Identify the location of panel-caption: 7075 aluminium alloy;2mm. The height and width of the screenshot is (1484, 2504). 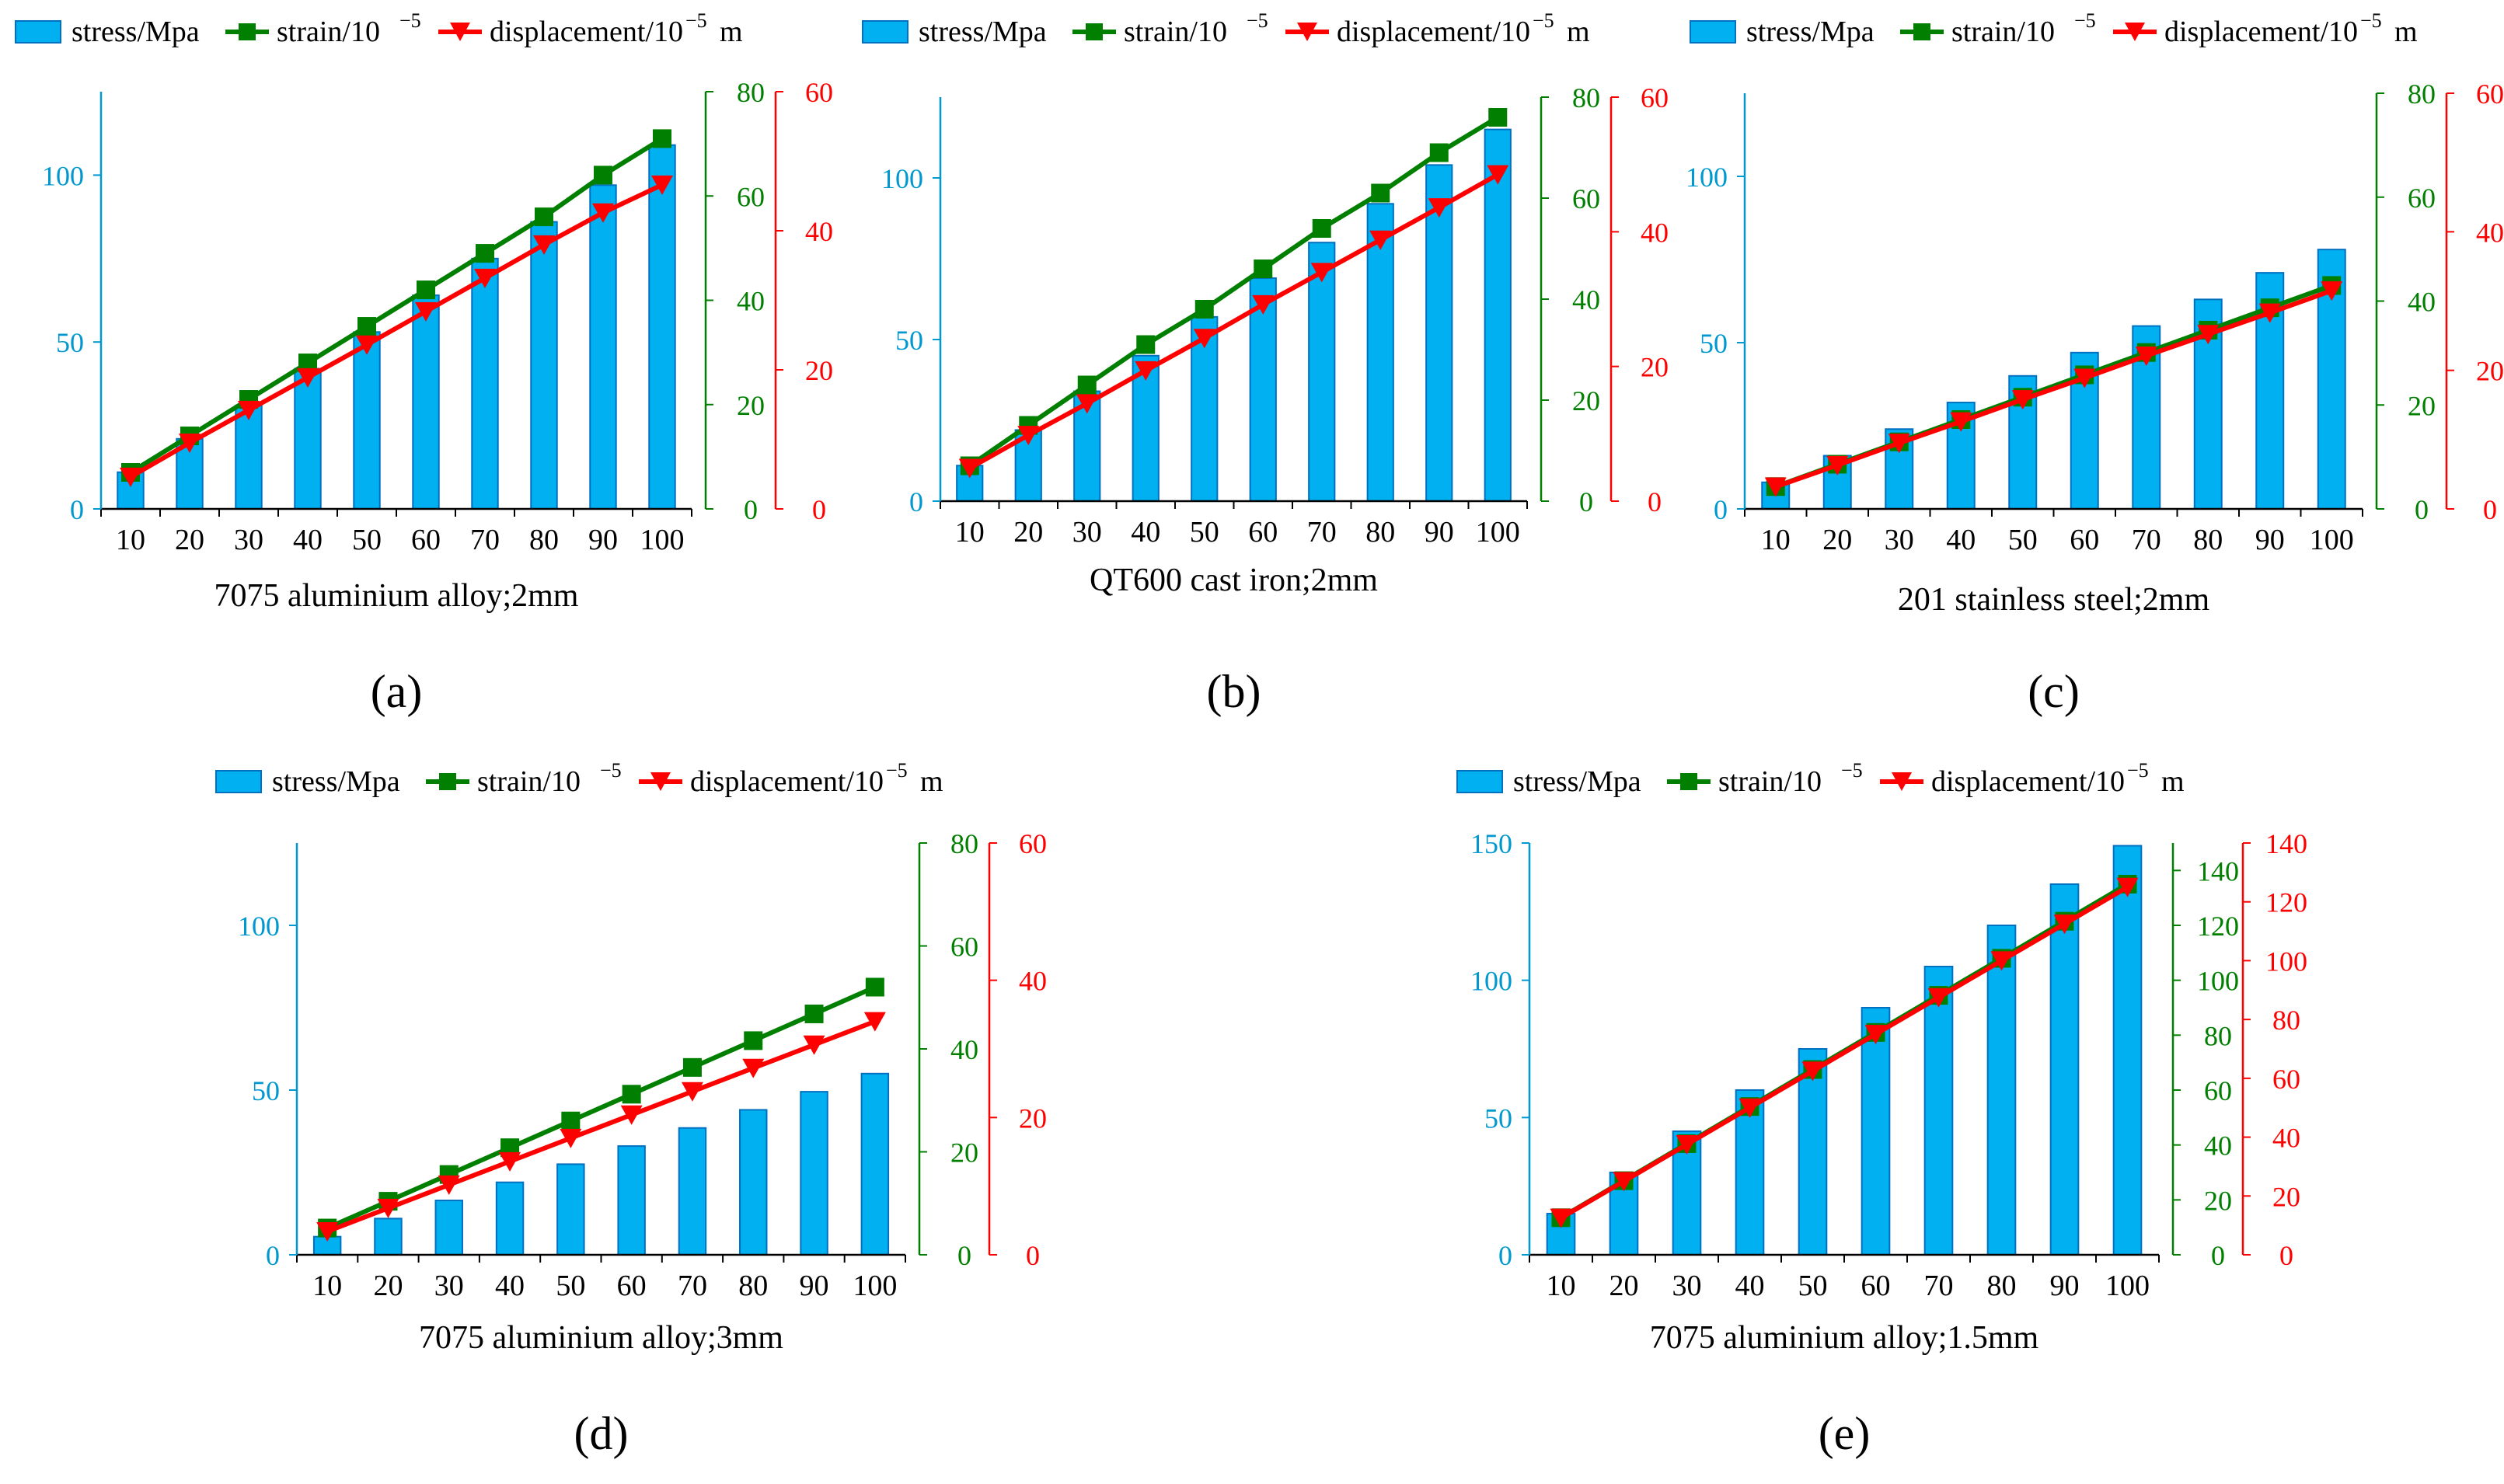
(396, 596).